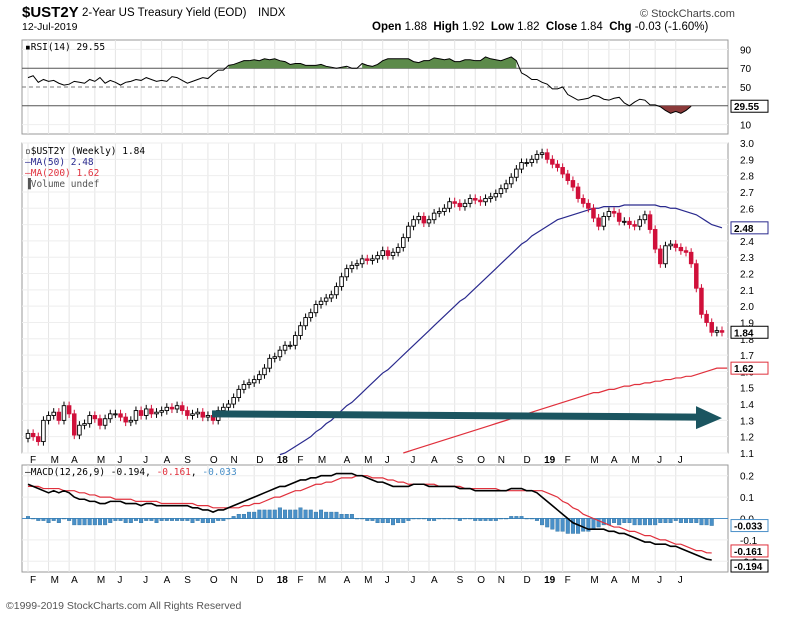 This screenshot has width=805, height=617. What do you see at coordinates (439, 62) in the screenshot?
I see `rsi-overbought-fill` at bounding box center [439, 62].